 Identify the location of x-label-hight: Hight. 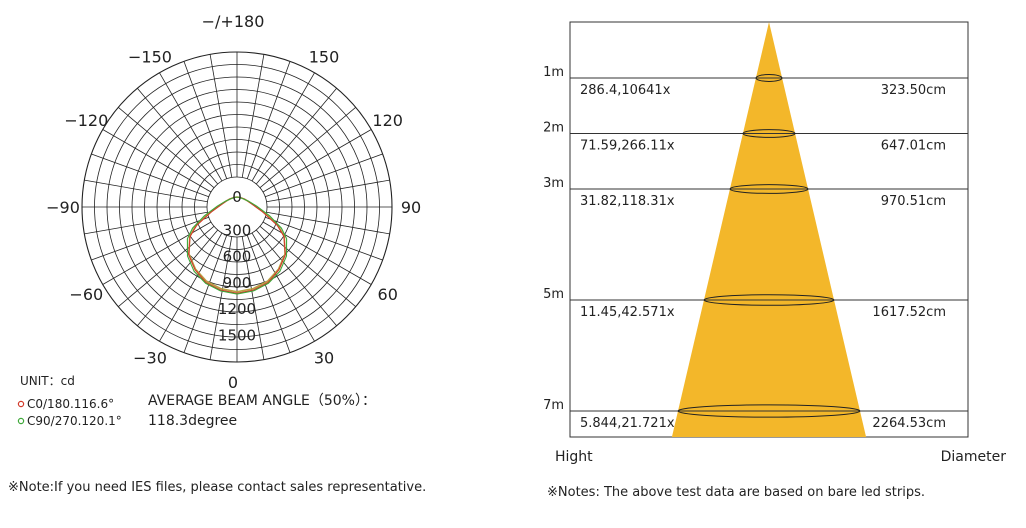
(574, 457).